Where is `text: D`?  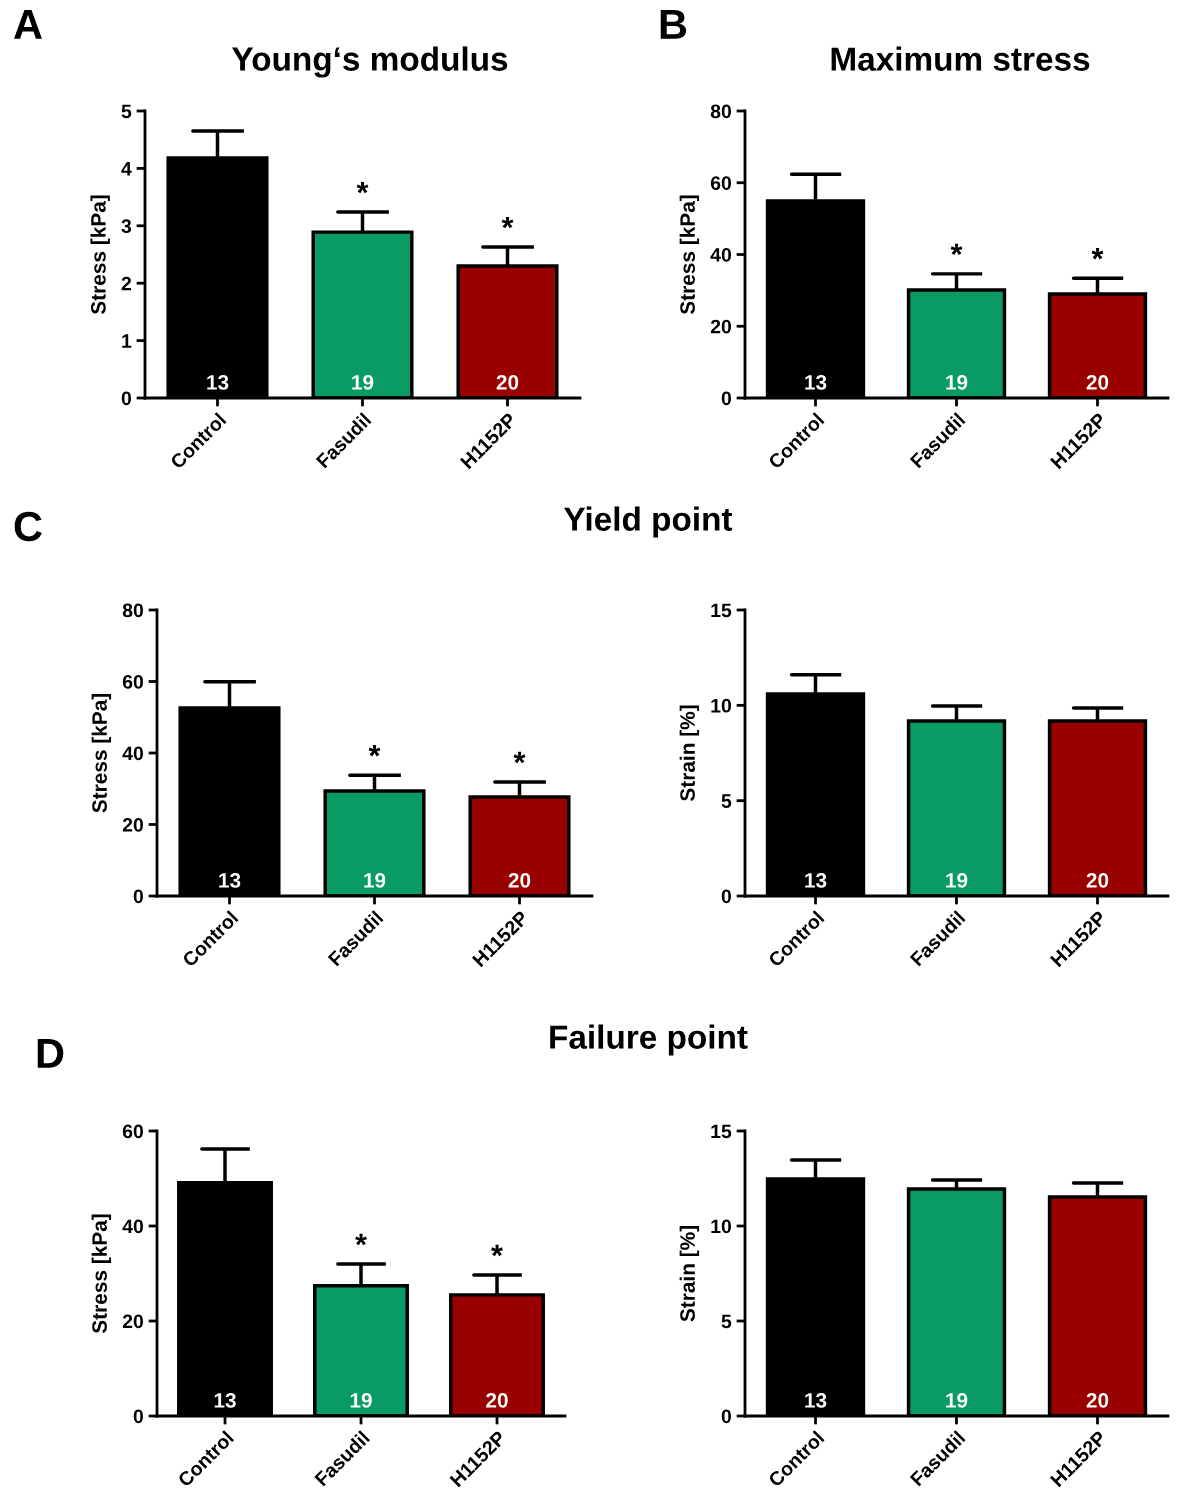
text: D is located at coordinates (50, 1053).